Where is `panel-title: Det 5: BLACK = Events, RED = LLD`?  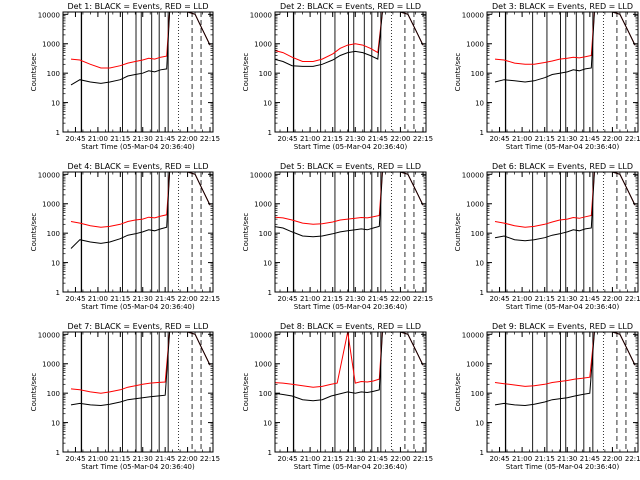
panel-title: Det 5: BLACK = Events, RED = LLD is located at coordinates (350, 166).